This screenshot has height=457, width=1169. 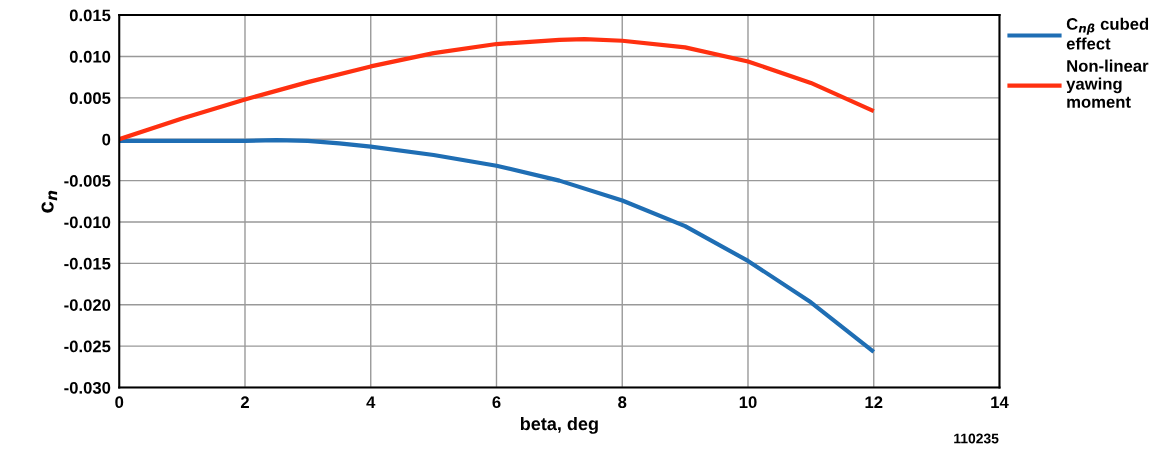 What do you see at coordinates (559, 425) in the screenshot?
I see `x-axis-title: beta, deg` at bounding box center [559, 425].